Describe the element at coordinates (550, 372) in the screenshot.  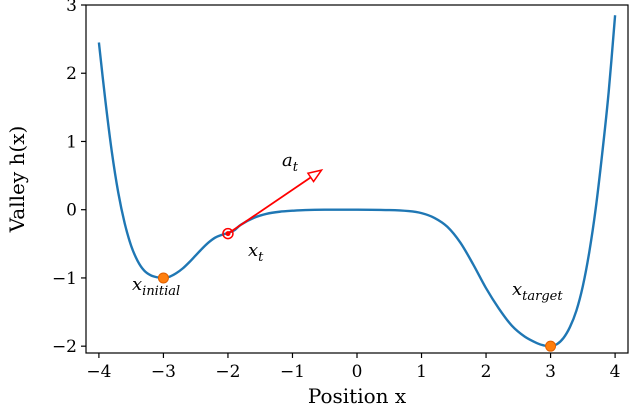
I see `x-tick-label: 3` at that location.